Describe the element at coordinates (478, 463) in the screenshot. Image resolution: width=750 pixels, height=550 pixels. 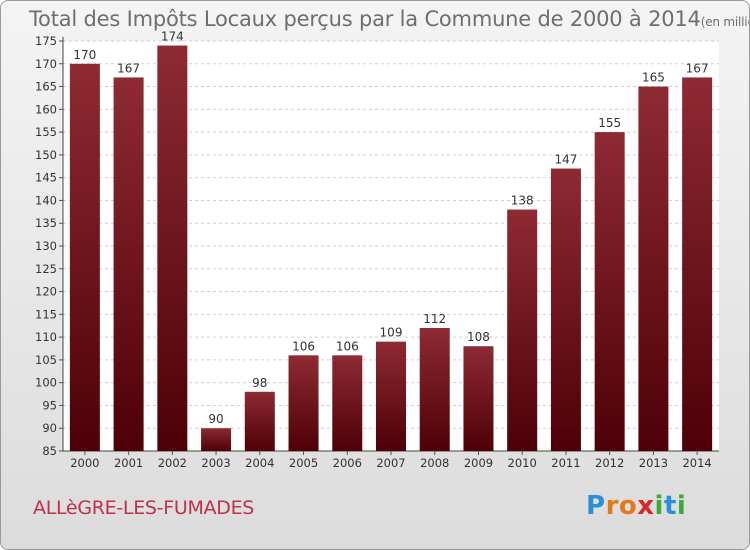
I see `x-tick-label: 2009` at that location.